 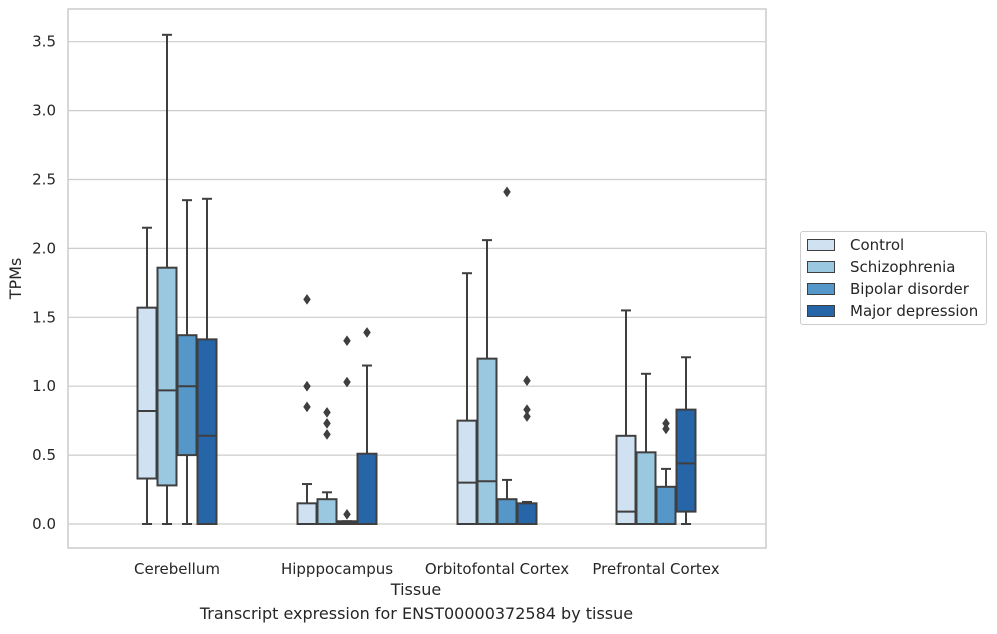 What do you see at coordinates (44, 248) in the screenshot?
I see `y-tick-label: 2.0` at bounding box center [44, 248].